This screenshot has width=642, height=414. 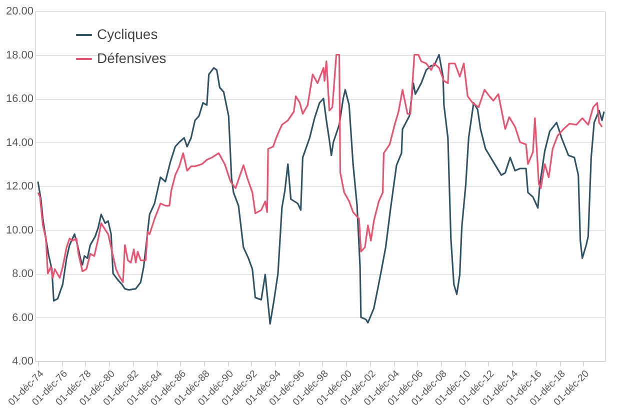 What do you see at coordinates (20, 186) in the screenshot?
I see `y-tick-label: 12.00` at bounding box center [20, 186].